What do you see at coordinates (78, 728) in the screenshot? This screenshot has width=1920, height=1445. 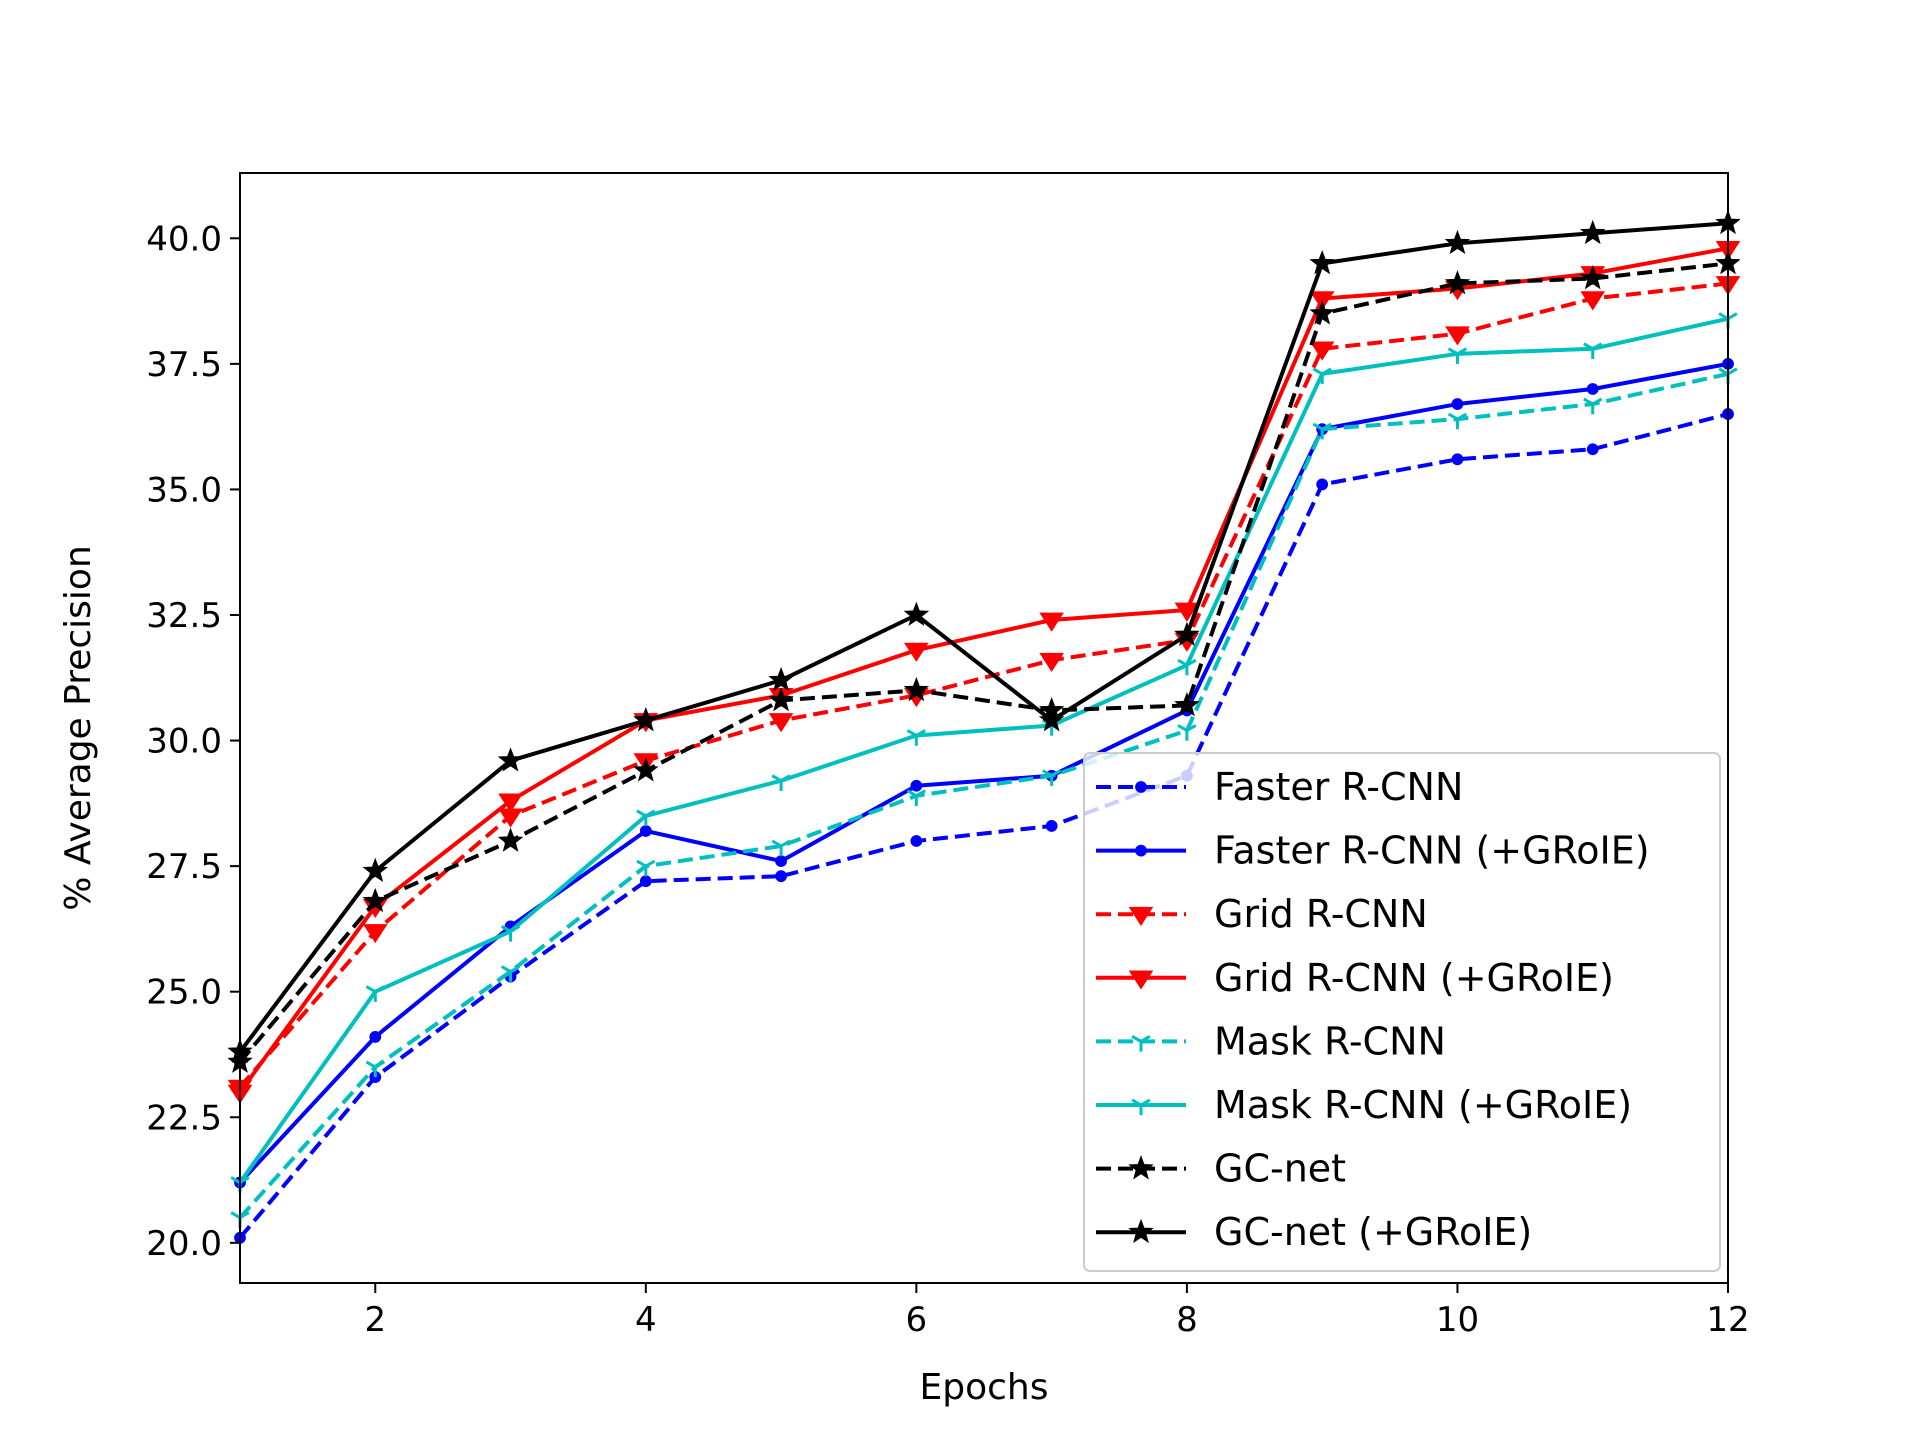 I see `y-axis-label: % Average Precision` at bounding box center [78, 728].